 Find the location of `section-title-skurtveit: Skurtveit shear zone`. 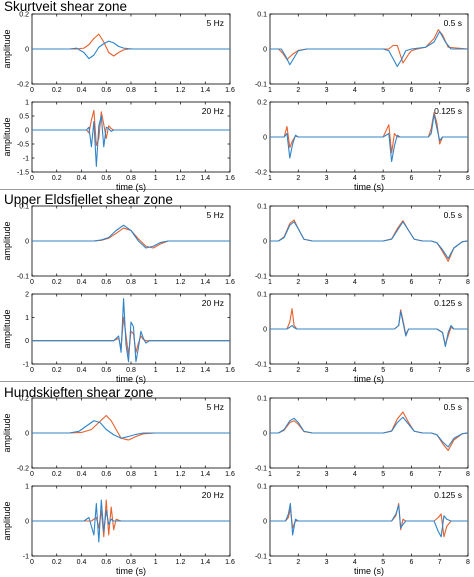

section-title-skurtveit: Skurtveit shear zone is located at coordinates (66, 7).